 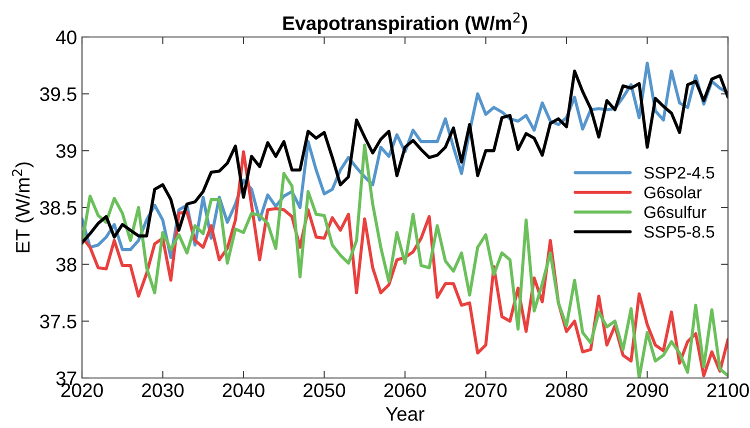 What do you see at coordinates (647, 390) in the screenshot?
I see `x-tick-label: 2090` at bounding box center [647, 390].